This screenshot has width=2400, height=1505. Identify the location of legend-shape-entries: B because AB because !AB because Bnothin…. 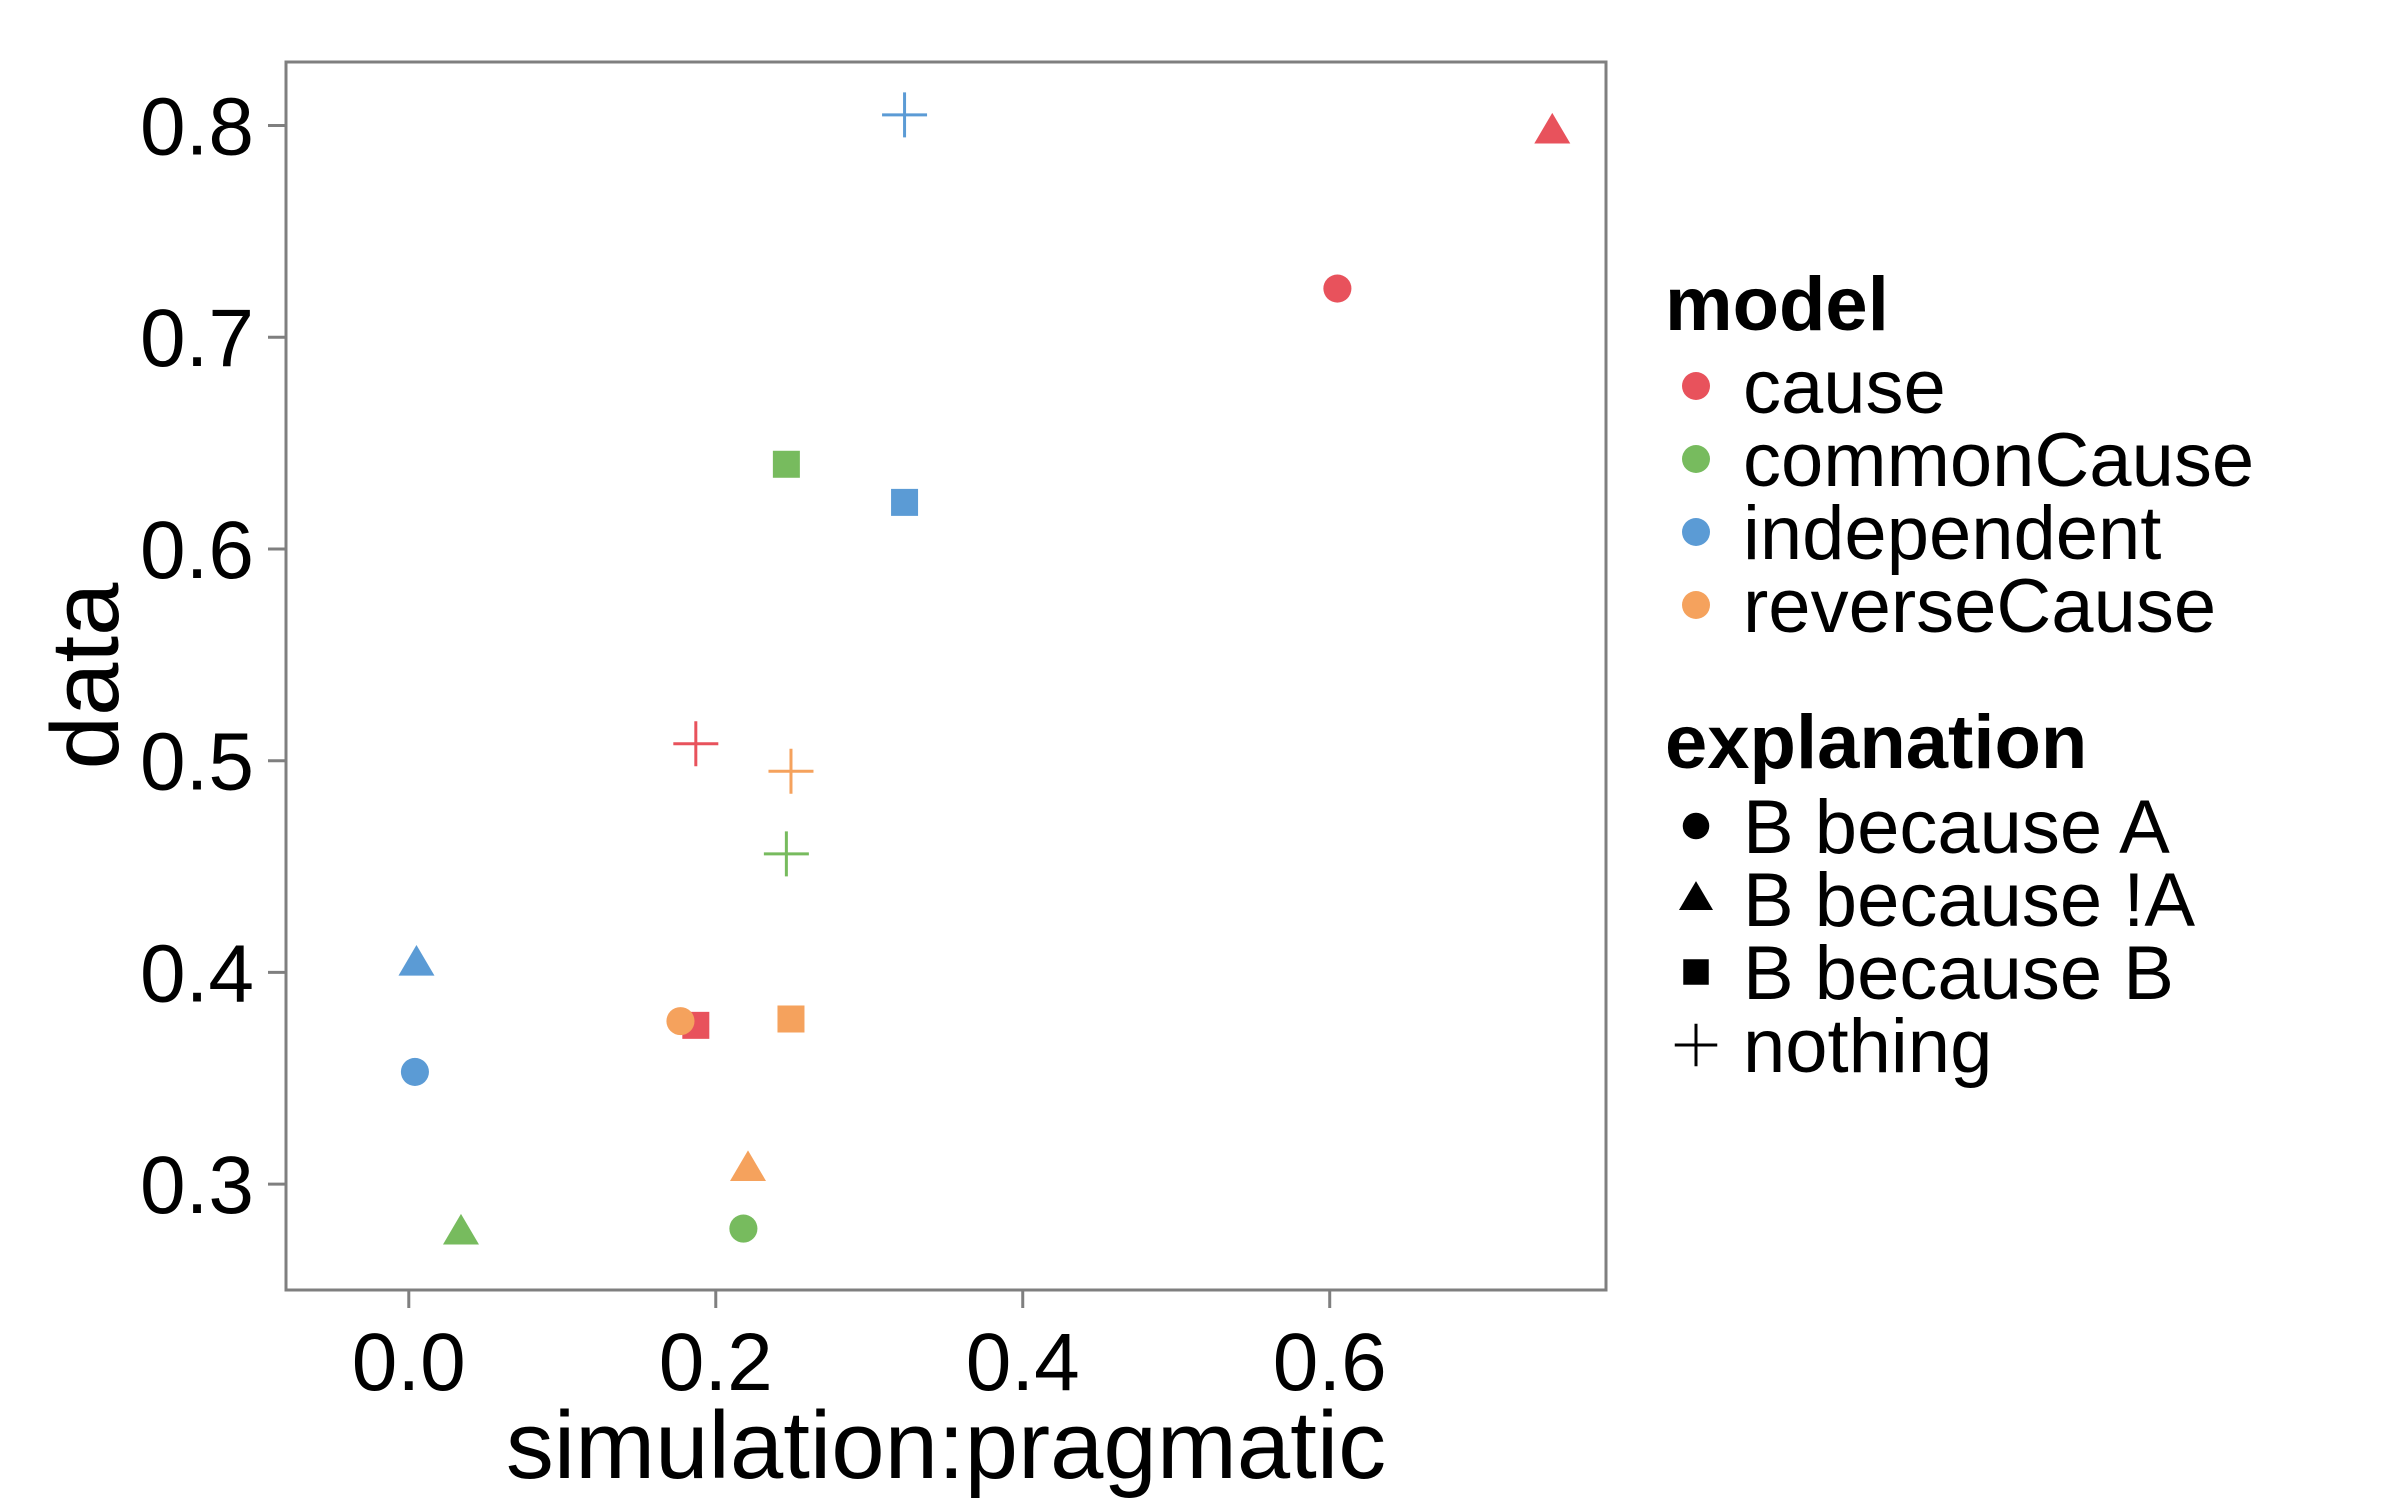
(1934, 937).